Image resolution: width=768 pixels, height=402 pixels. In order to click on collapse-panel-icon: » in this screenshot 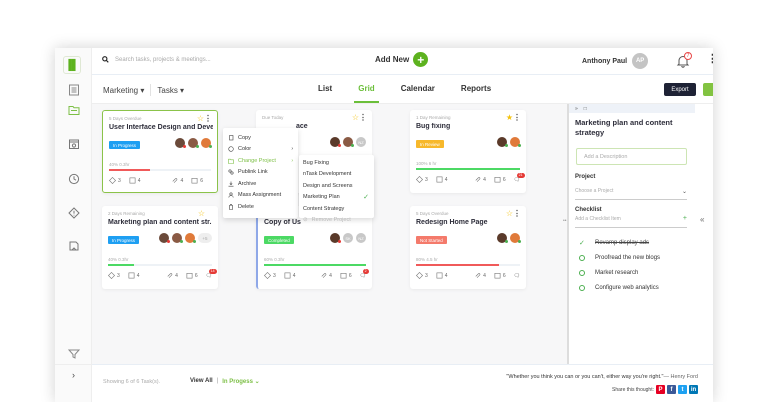, I will do `click(576, 108)`.